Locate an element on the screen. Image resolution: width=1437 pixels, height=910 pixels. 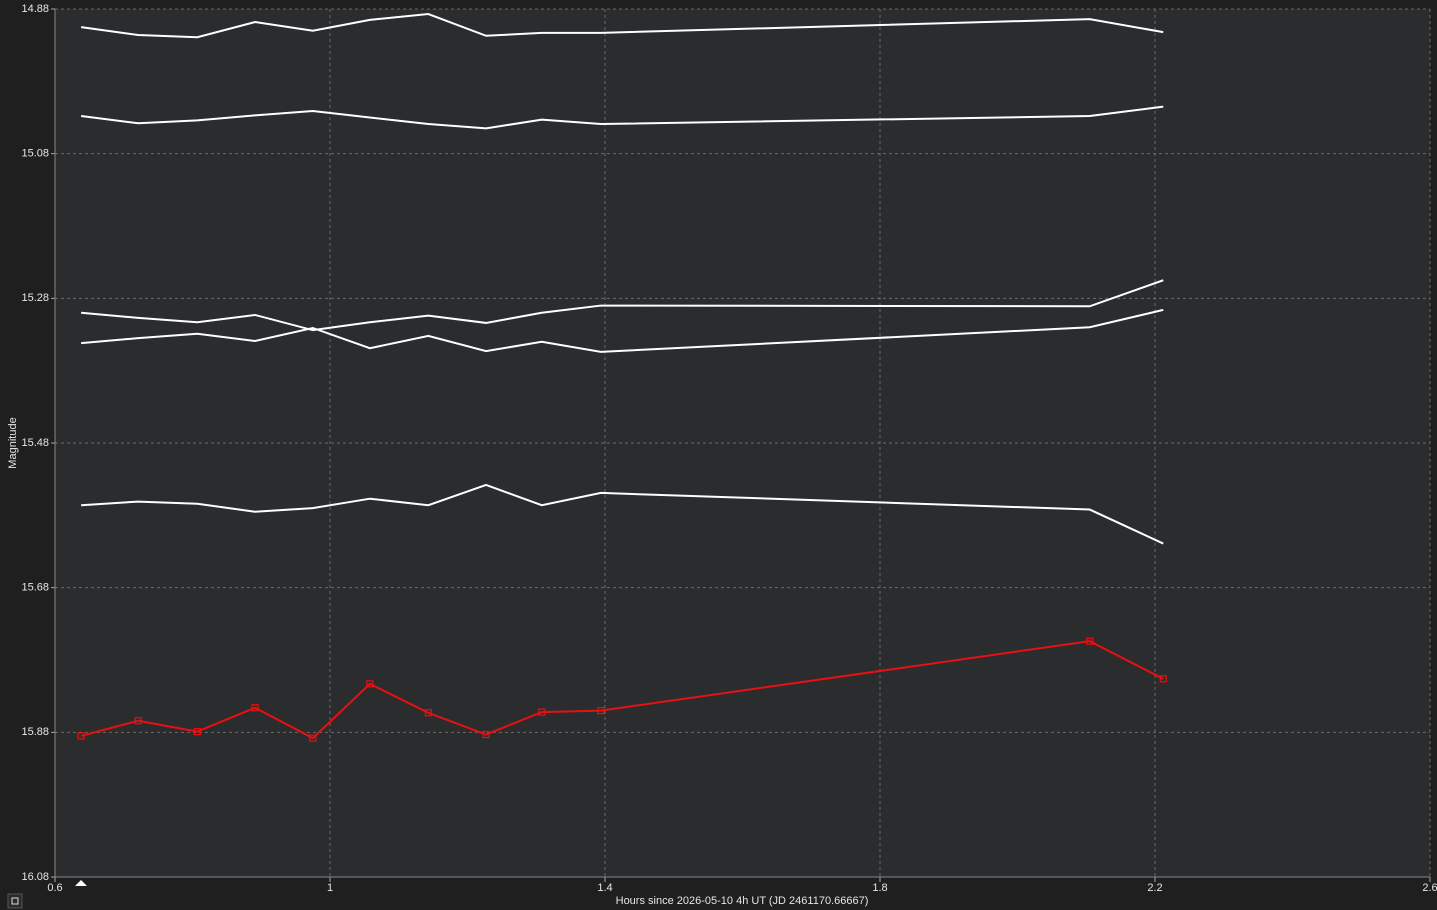
toggle-icon is located at coordinates (15, 901).